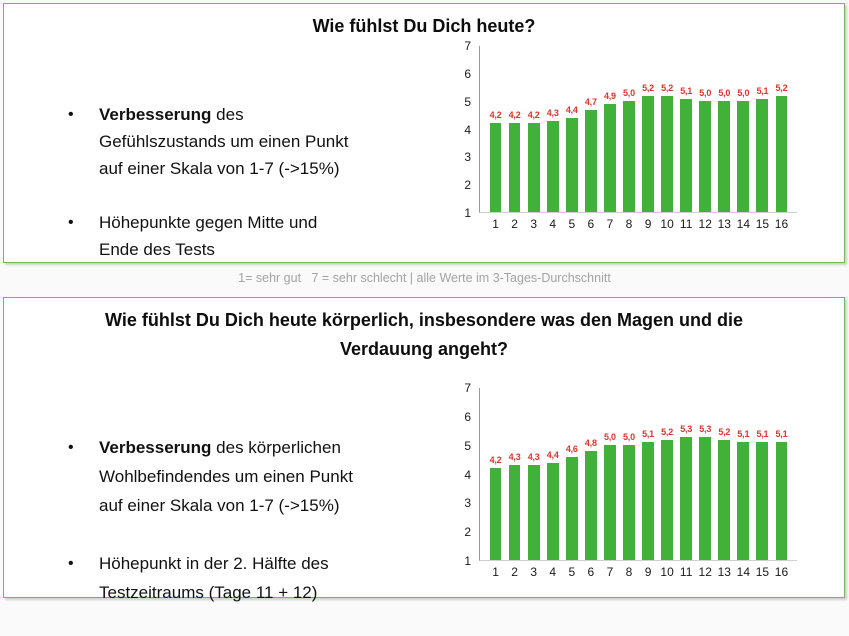 This screenshot has width=849, height=636. I want to click on bar-value-label: 4,7, so click(590, 101).